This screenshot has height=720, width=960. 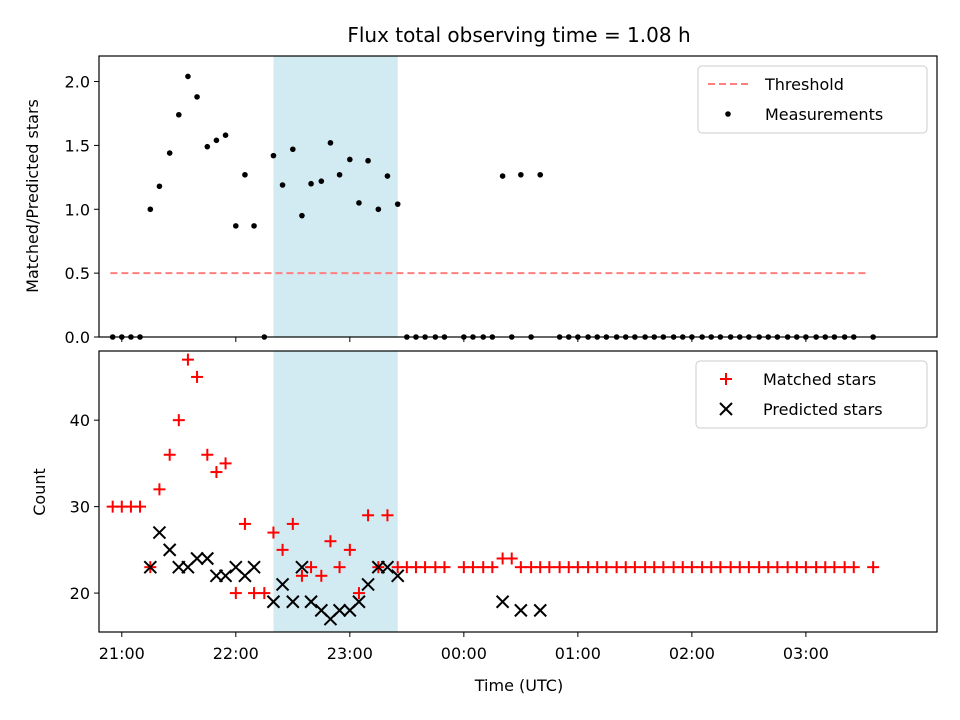 What do you see at coordinates (804, 84) in the screenshot?
I see `legend-threshold-label: Threshold` at bounding box center [804, 84].